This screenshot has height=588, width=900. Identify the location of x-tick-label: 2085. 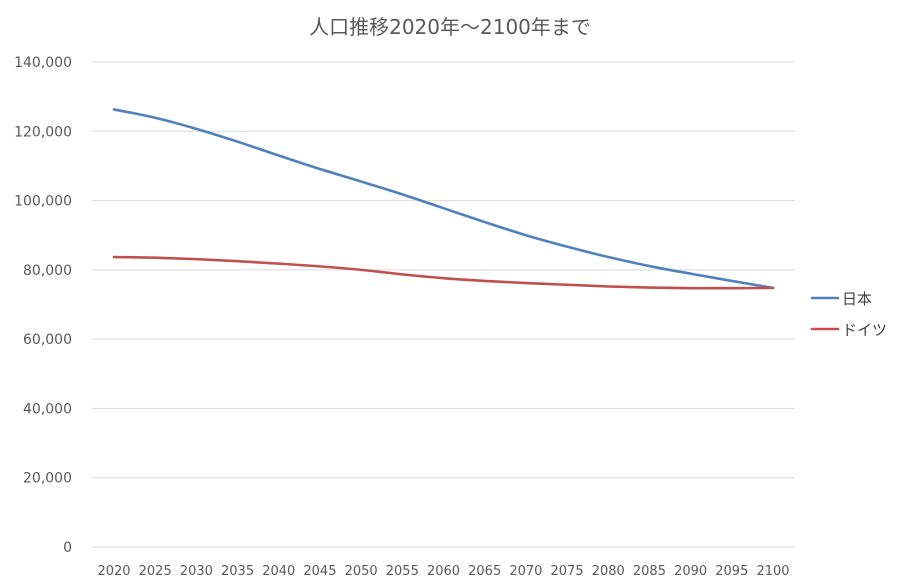
(649, 571).